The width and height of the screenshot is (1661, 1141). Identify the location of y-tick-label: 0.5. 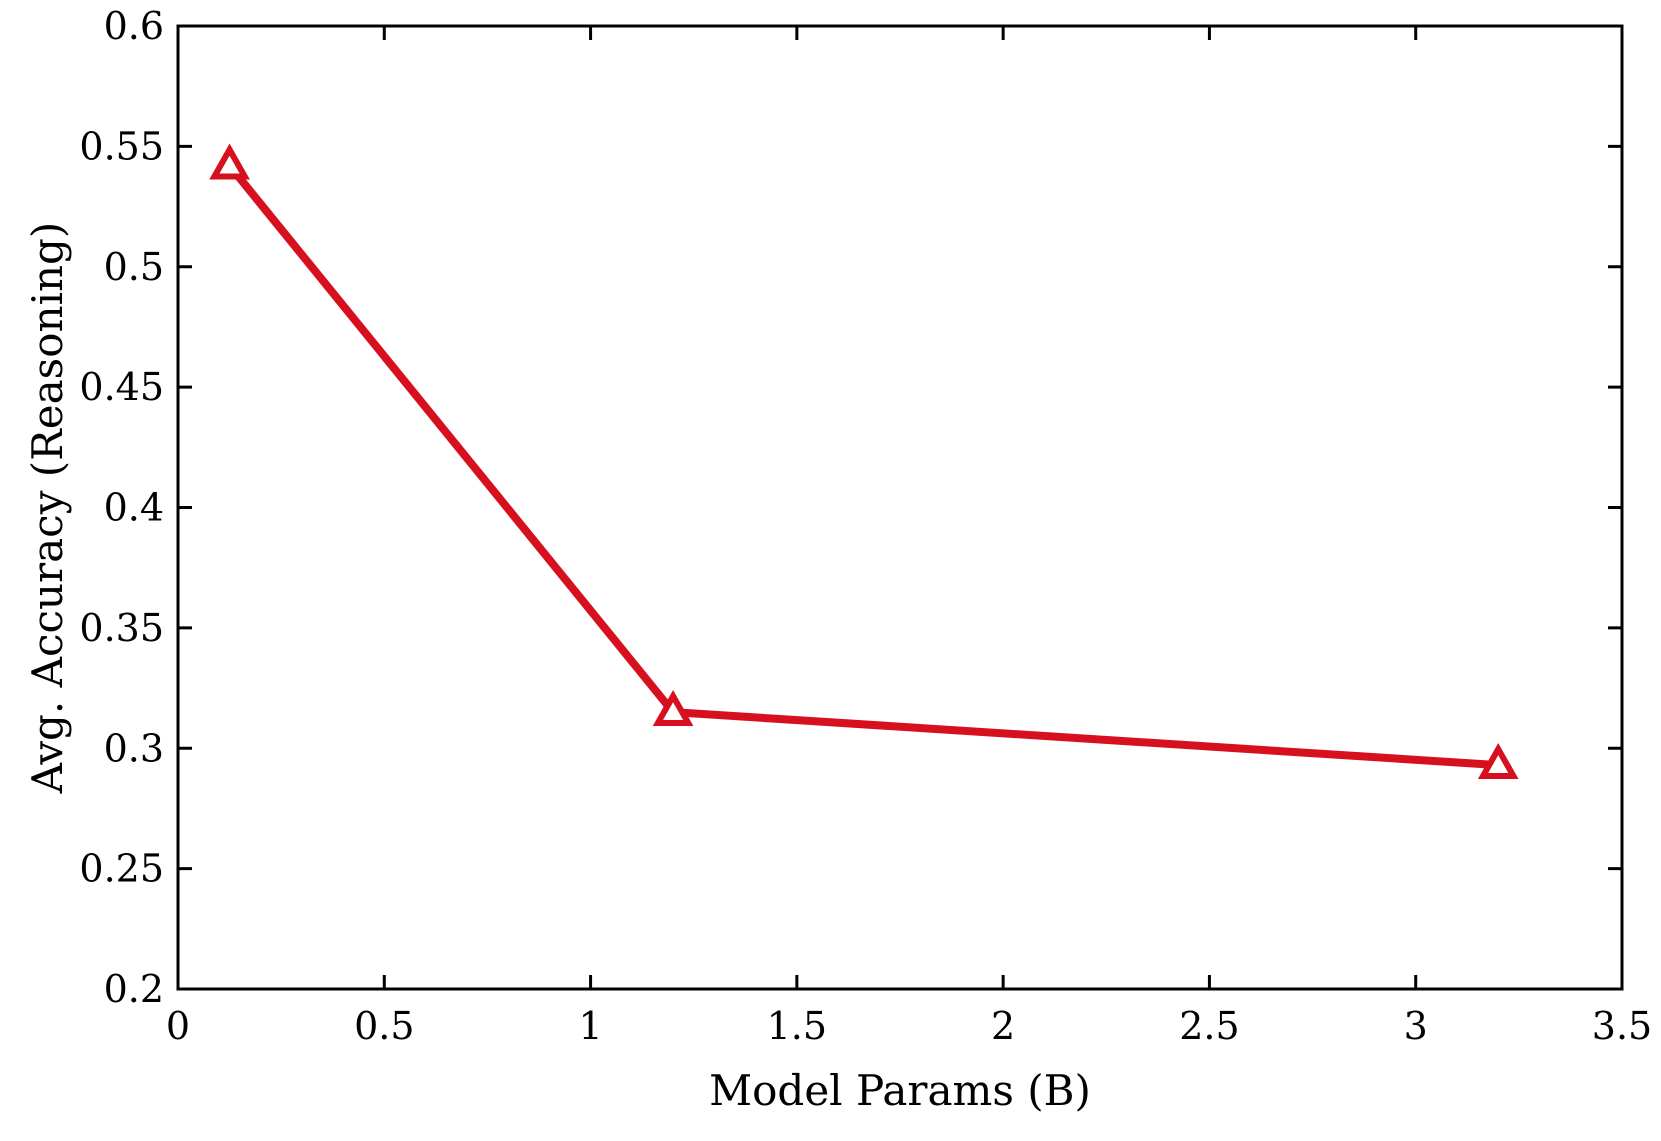
(134, 267).